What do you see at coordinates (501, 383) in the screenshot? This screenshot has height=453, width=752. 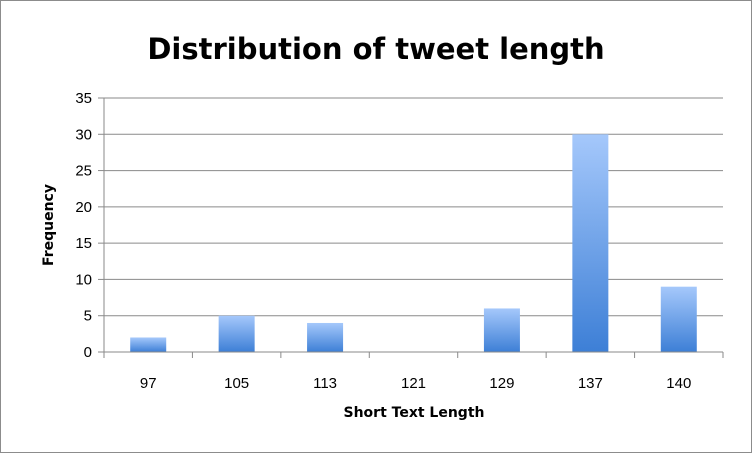 I see `x-tick-label: 129` at bounding box center [501, 383].